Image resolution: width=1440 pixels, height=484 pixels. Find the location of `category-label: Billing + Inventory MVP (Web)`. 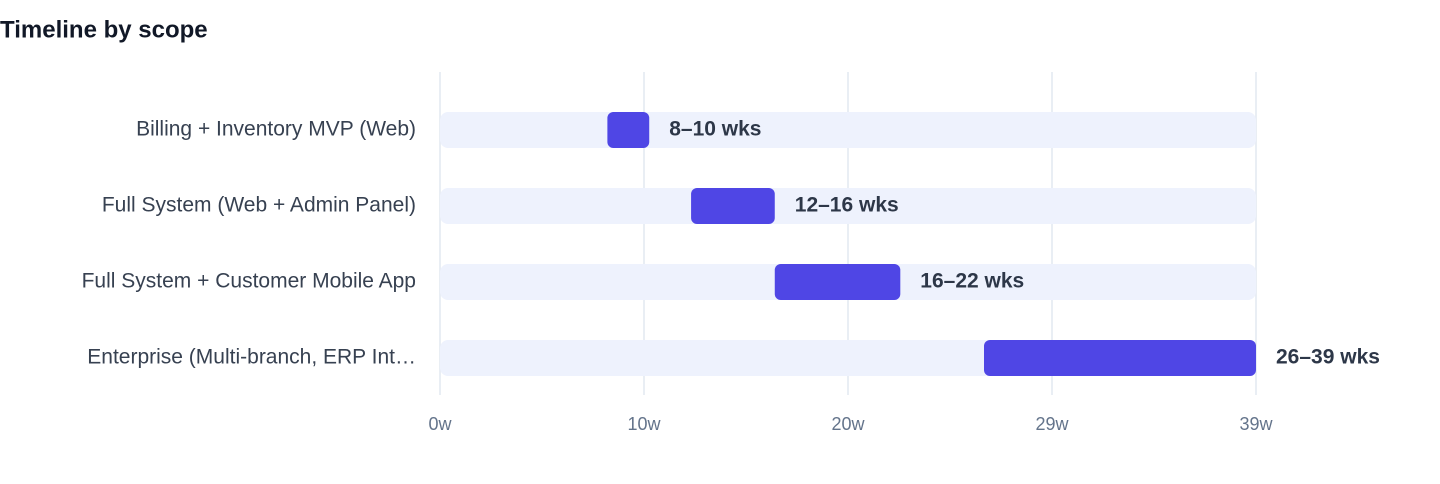

category-label: Billing + Inventory MVP (Web) is located at coordinates (276, 129).